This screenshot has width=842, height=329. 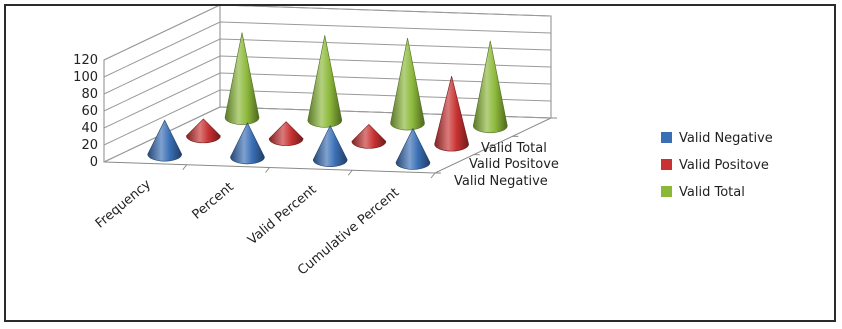 What do you see at coordinates (213, 201) in the screenshot?
I see `x-label-percent: Percent` at bounding box center [213, 201].